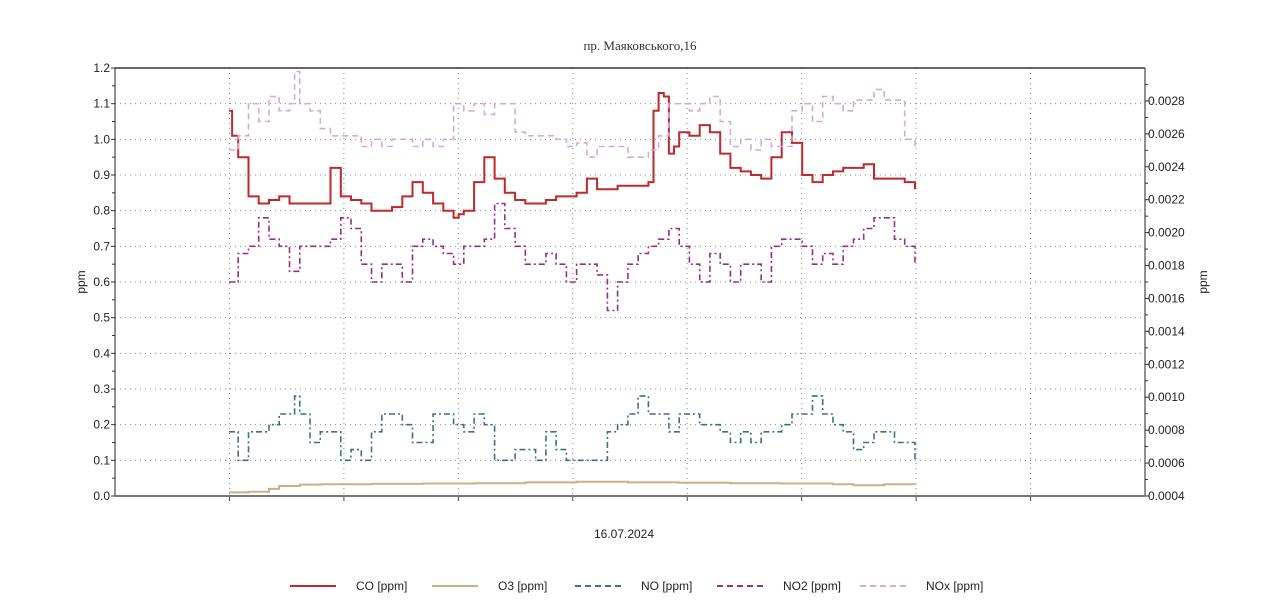 This screenshot has height=606, width=1280. I want to click on legend-item-no: NO [ppm], so click(633, 586).